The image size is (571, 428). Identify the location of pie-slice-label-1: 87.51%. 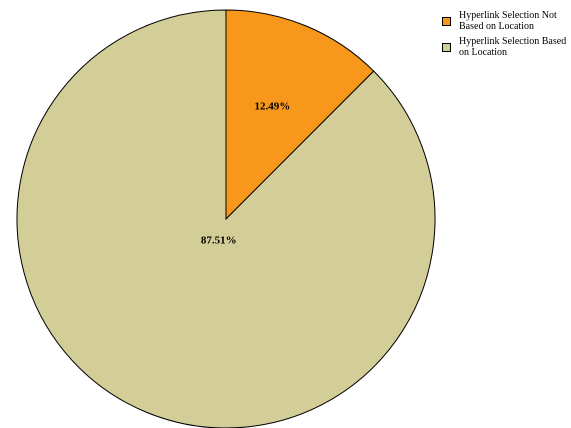
(219, 241).